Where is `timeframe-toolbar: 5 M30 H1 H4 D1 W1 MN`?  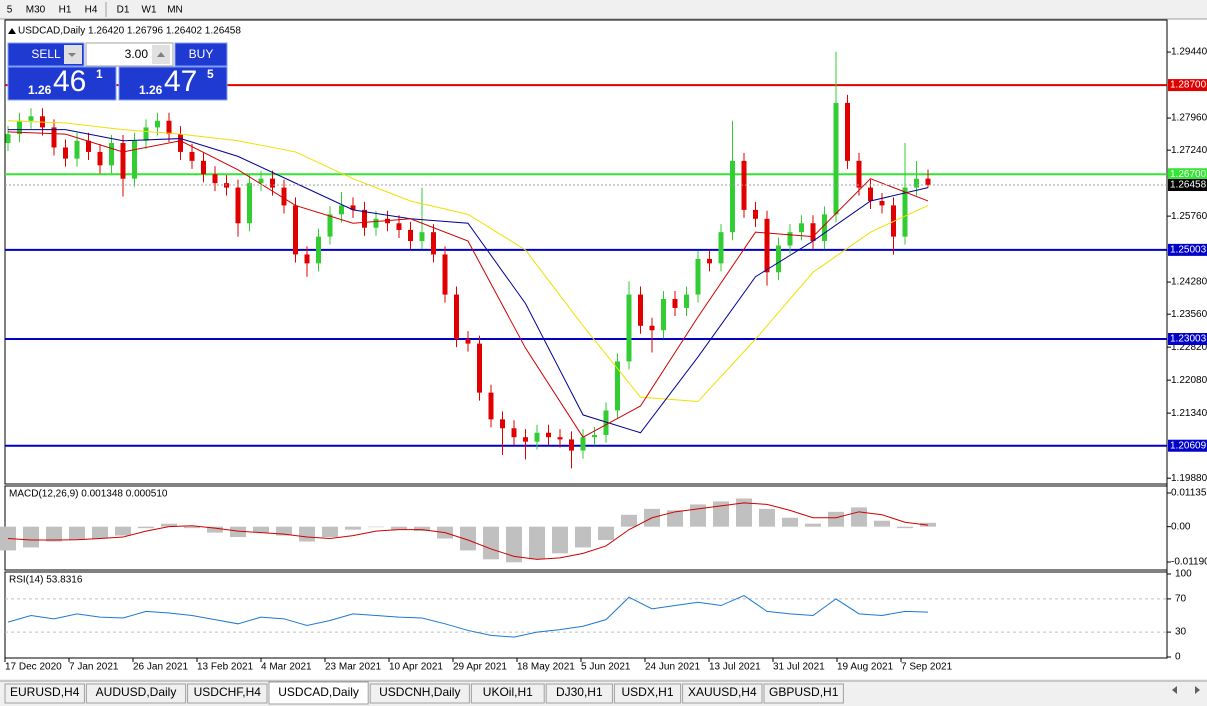 timeframe-toolbar: 5 M30 H1 H4 D1 W1 MN is located at coordinates (603, 10).